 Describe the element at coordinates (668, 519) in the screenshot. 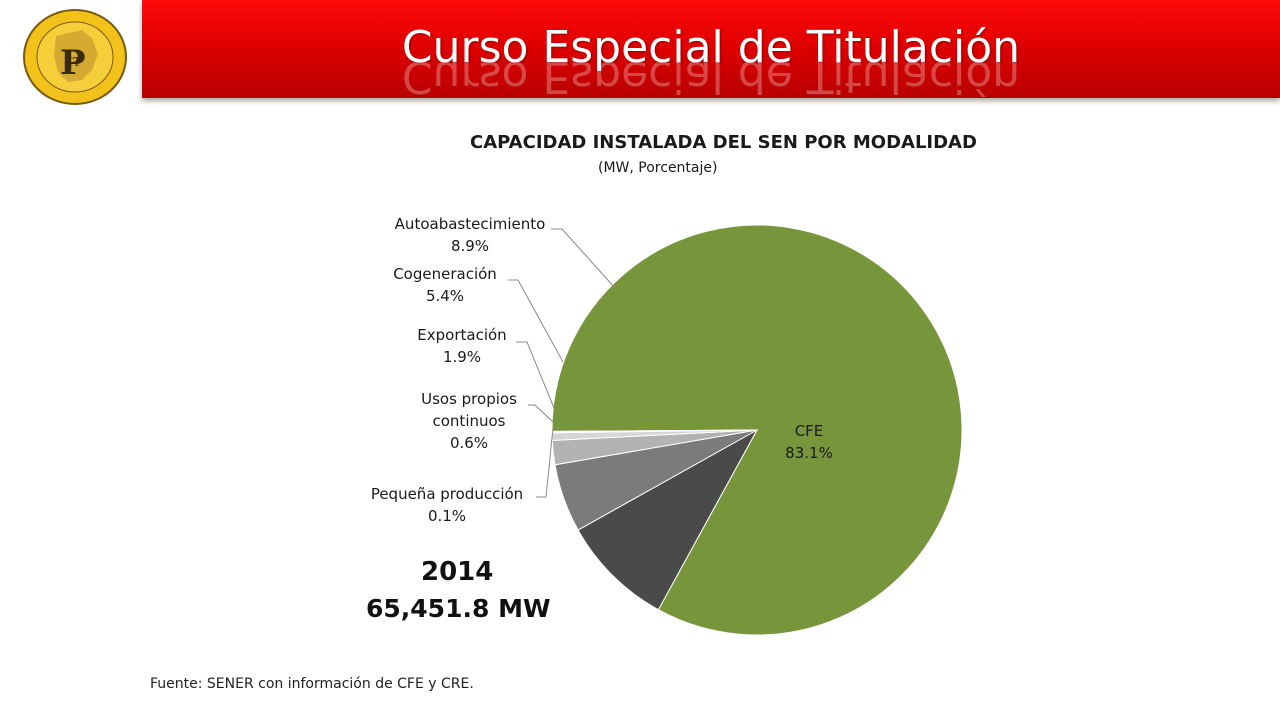

I see `pie-slice-autoabastecimiento` at that location.